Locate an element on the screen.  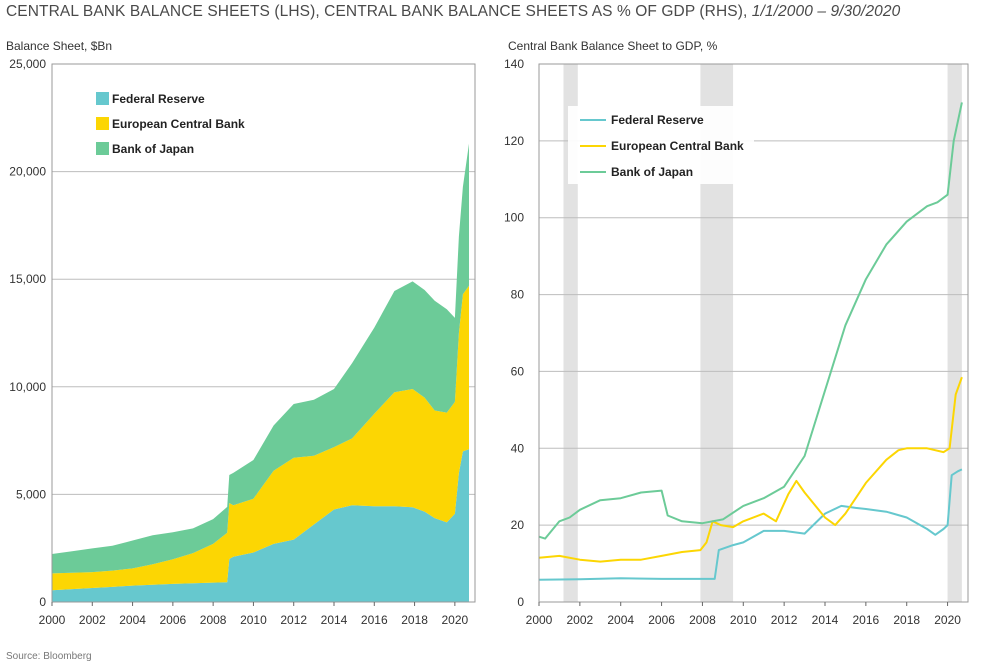
left-x-tick-label: 2004 is located at coordinates (132, 620).